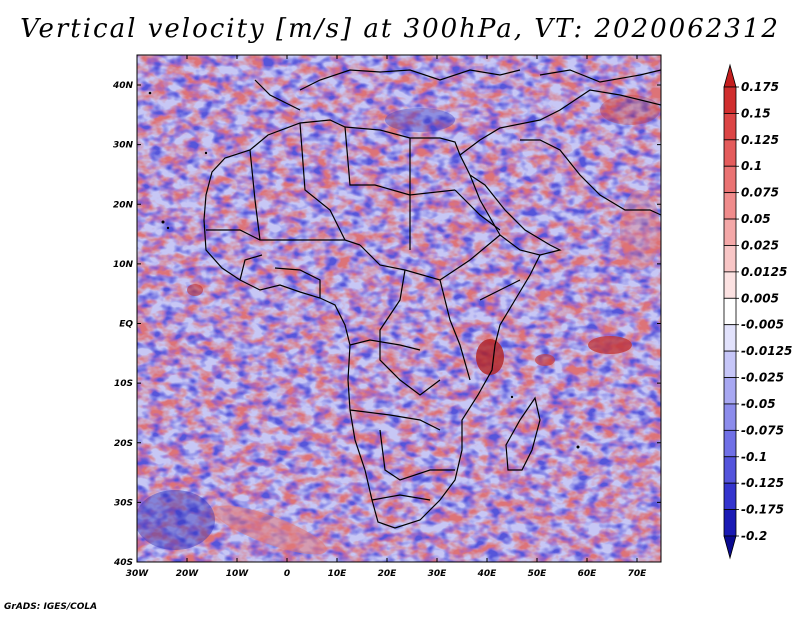  Describe the element at coordinates (487, 574) in the screenshot. I see `lon-label: 40E` at that location.